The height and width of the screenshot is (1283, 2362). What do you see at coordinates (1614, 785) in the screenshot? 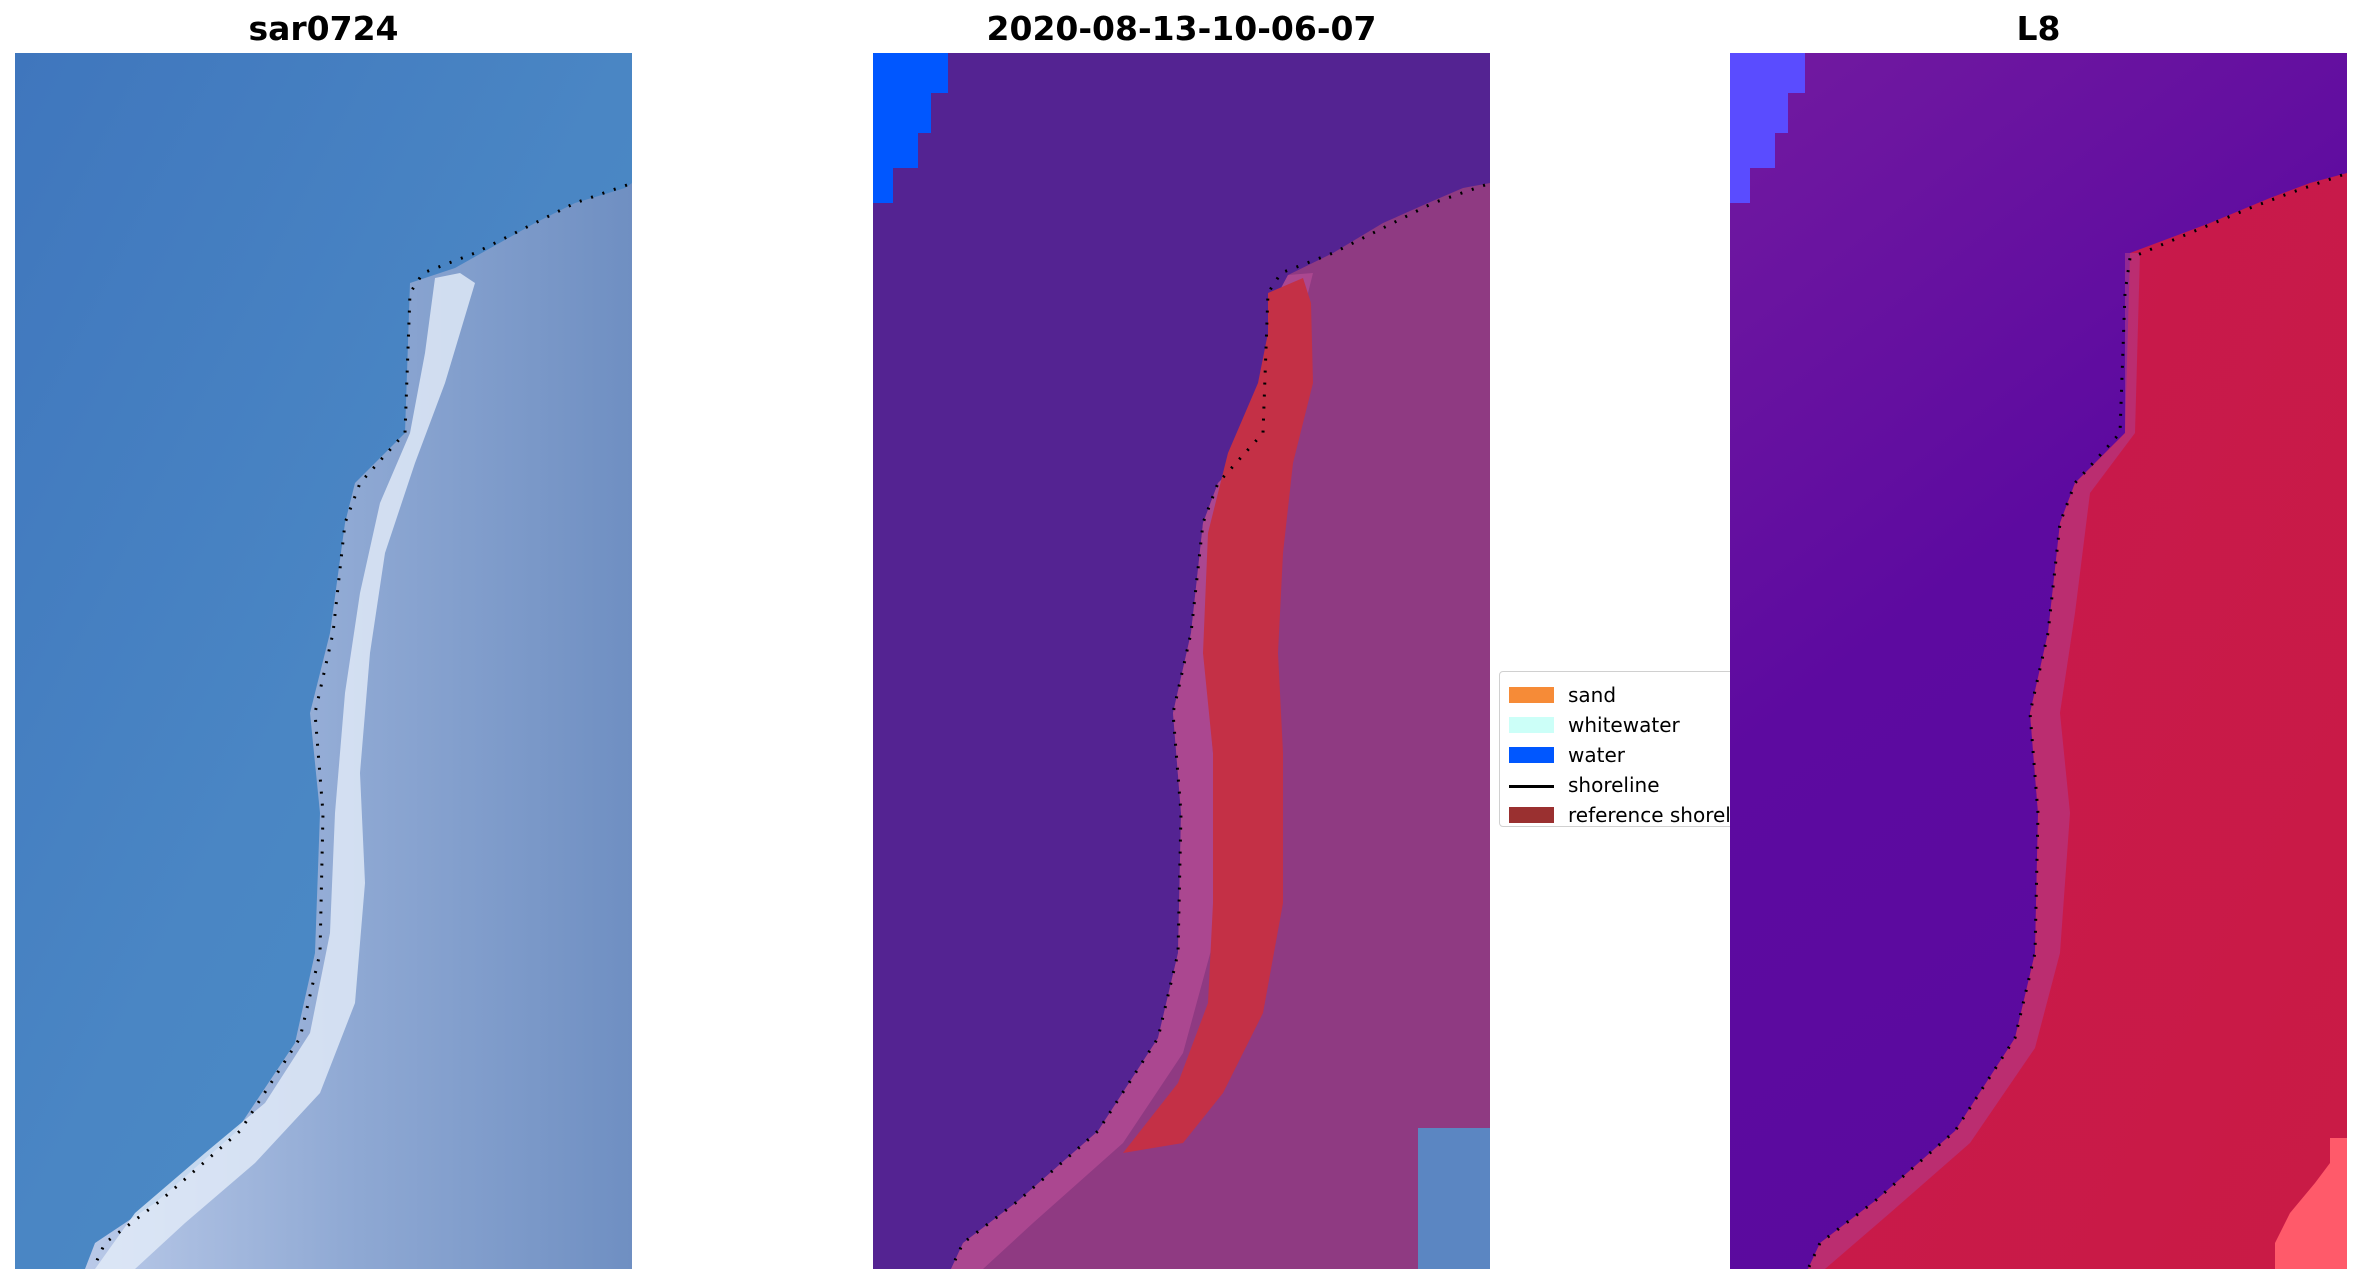
I see `legend-label-shoreline: shoreline` at bounding box center [1614, 785].